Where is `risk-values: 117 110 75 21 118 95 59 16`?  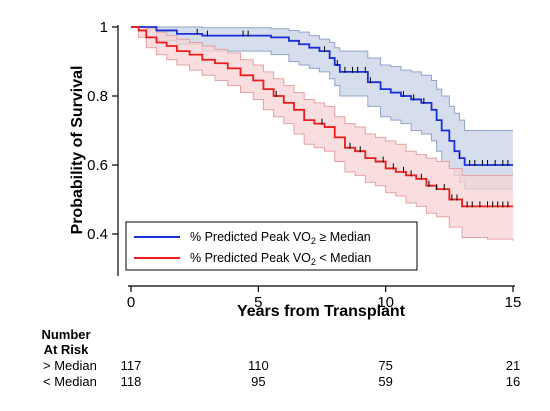 risk-values: 117 110 75 21 118 95 59 16 is located at coordinates (321, 373).